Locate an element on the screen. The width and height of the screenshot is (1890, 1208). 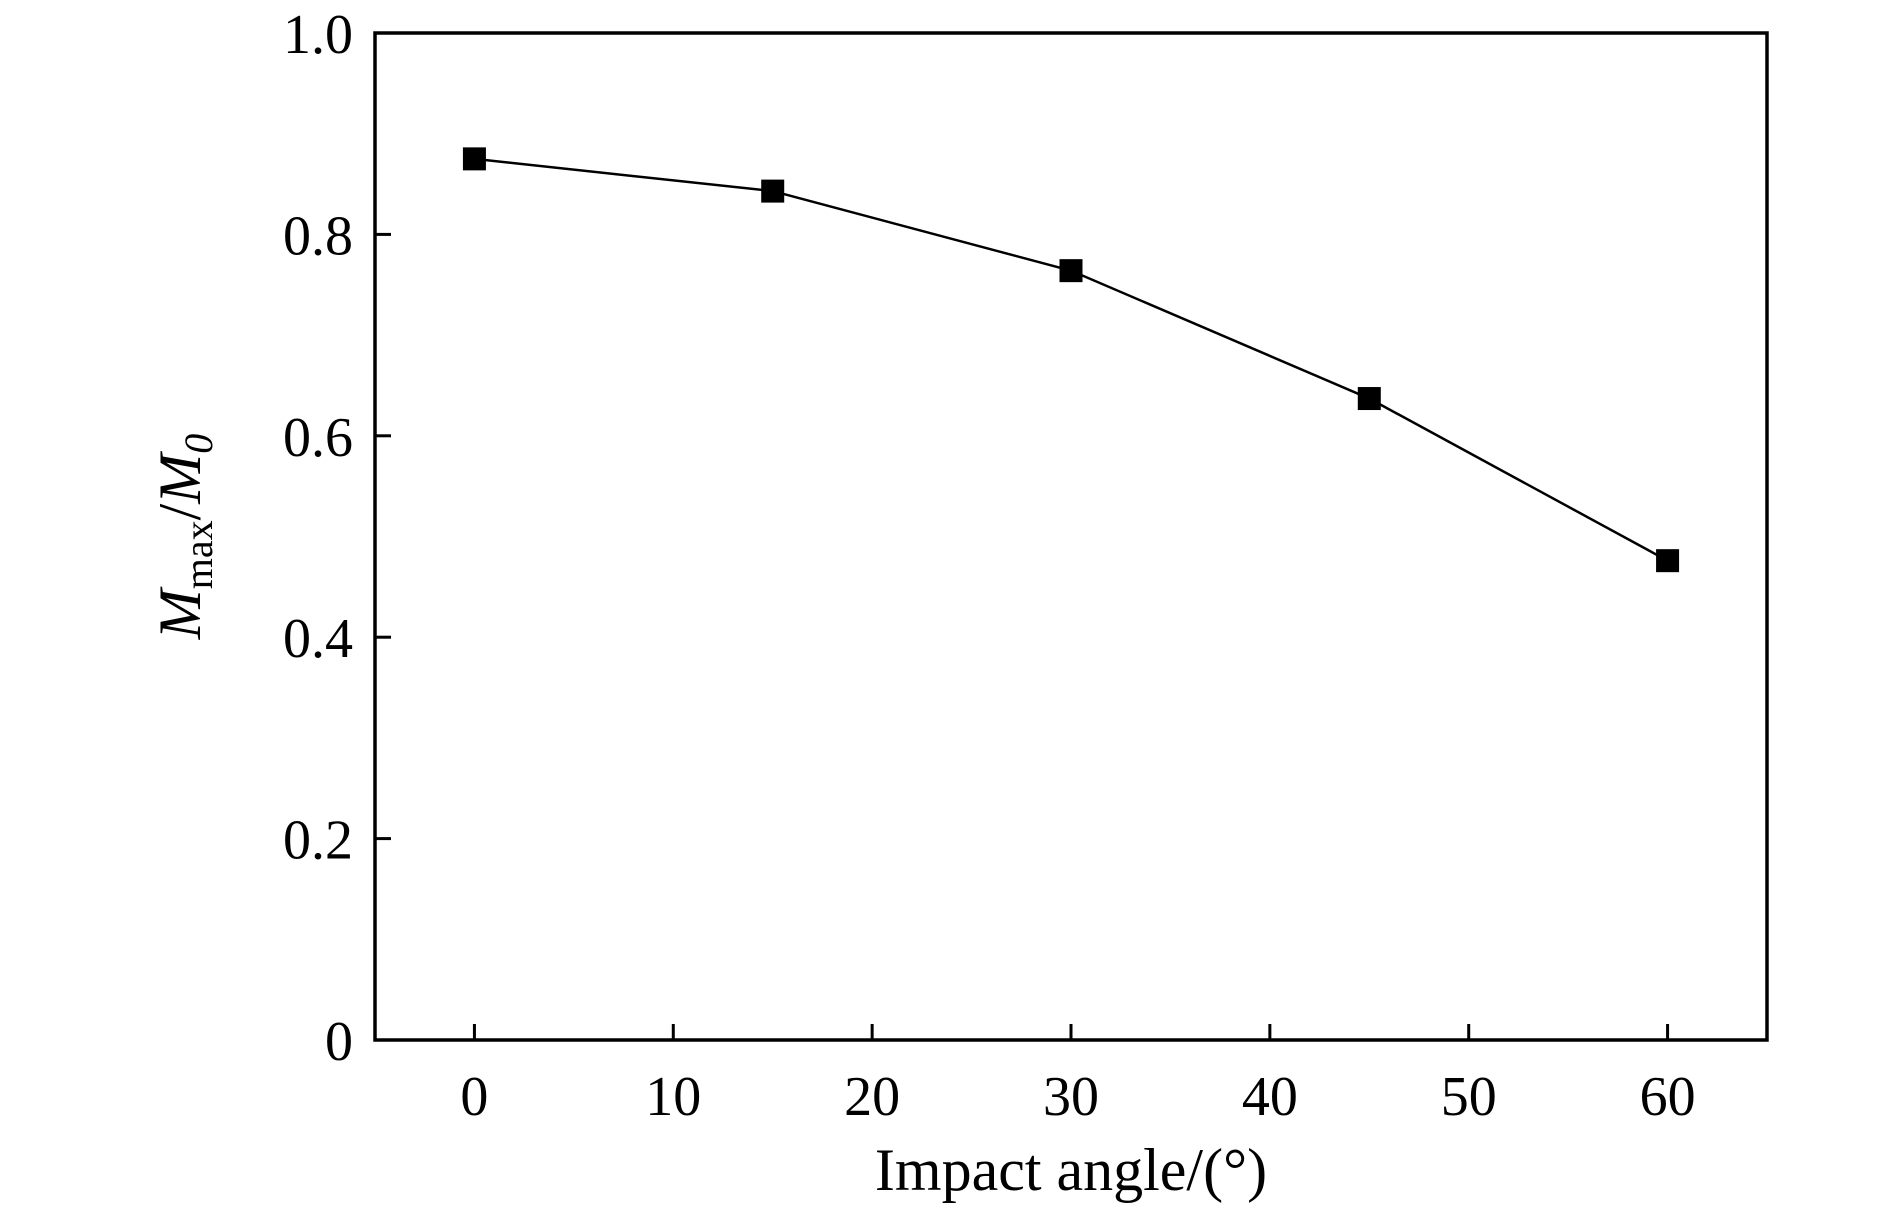
x-axis-title: Impact angle/(°) is located at coordinates (1071, 1170).